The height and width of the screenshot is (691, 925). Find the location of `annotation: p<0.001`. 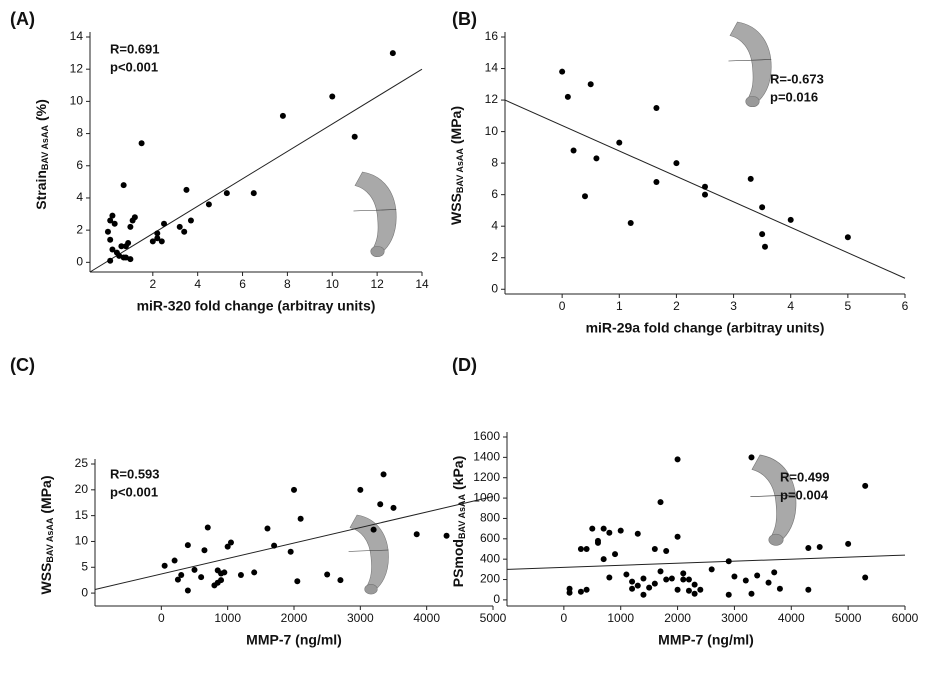

annotation: p<0.001 is located at coordinates (134, 66).